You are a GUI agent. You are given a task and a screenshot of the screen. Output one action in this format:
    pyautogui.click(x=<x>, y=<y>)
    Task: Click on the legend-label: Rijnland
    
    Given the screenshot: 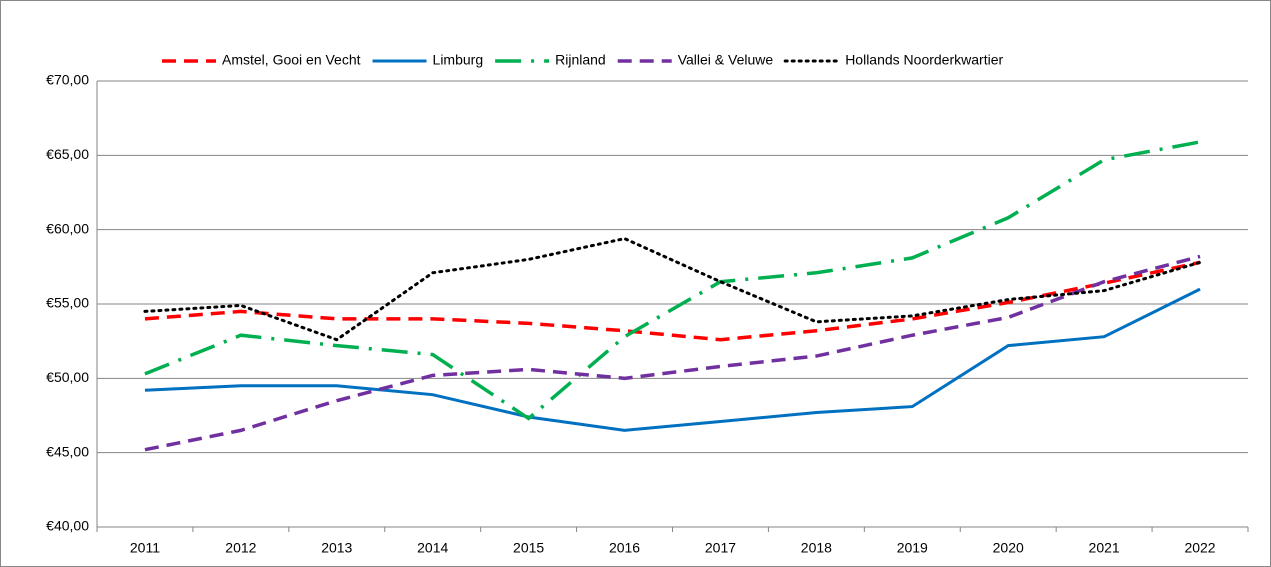 What is the action you would take?
    pyautogui.click(x=580, y=60)
    